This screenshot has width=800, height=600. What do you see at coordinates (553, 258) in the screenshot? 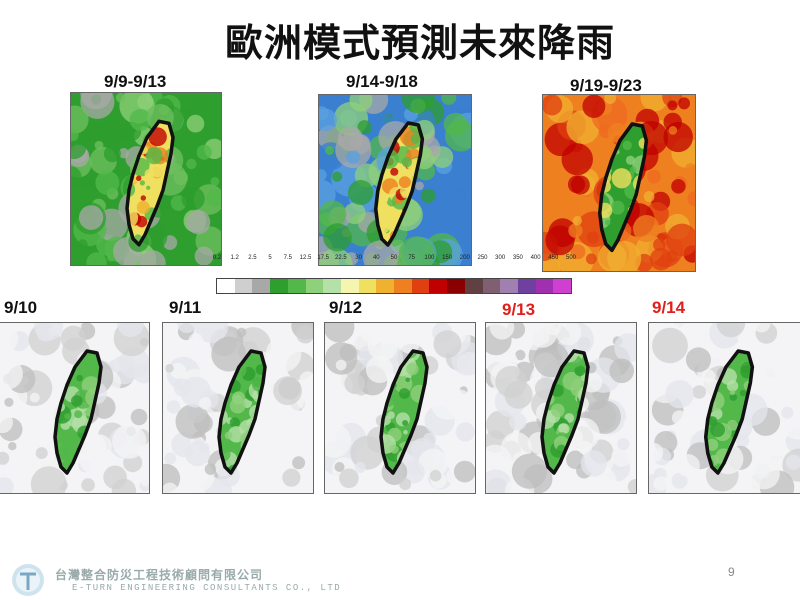
I see `colorbar-tick-label: 450` at bounding box center [553, 258].